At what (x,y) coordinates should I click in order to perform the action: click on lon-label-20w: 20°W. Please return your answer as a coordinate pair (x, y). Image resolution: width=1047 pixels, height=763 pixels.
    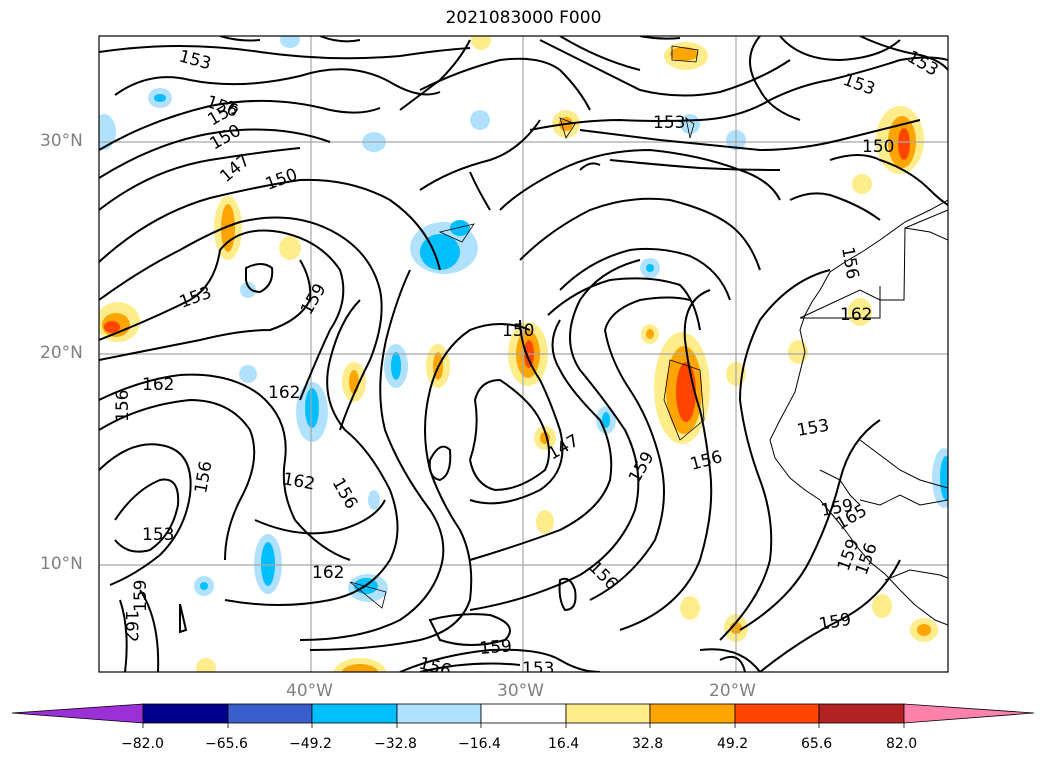
    Looking at the image, I should click on (732, 691).